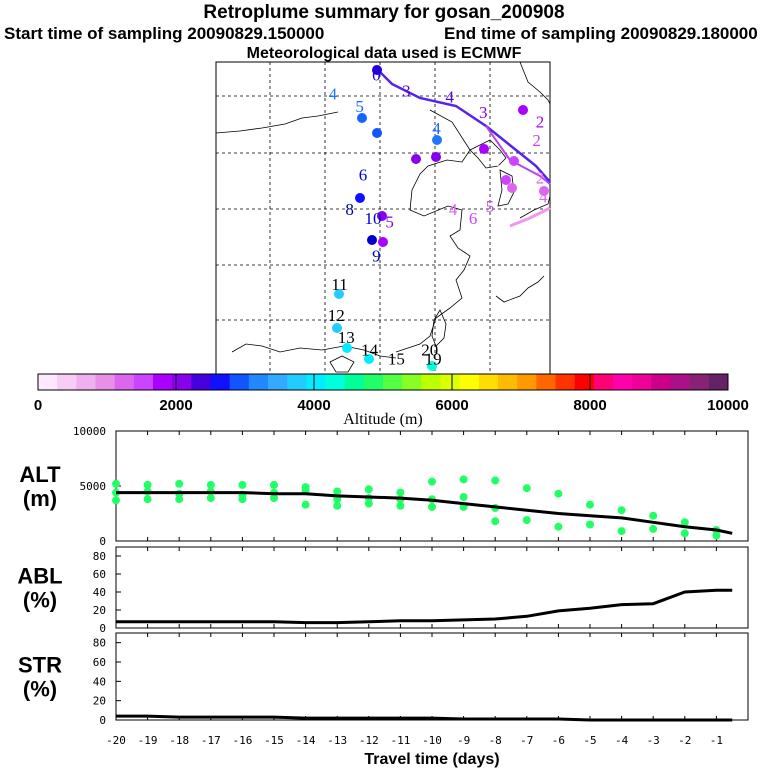 This screenshot has height=768, width=768. I want to click on x-tick-label: -4, so click(622, 740).